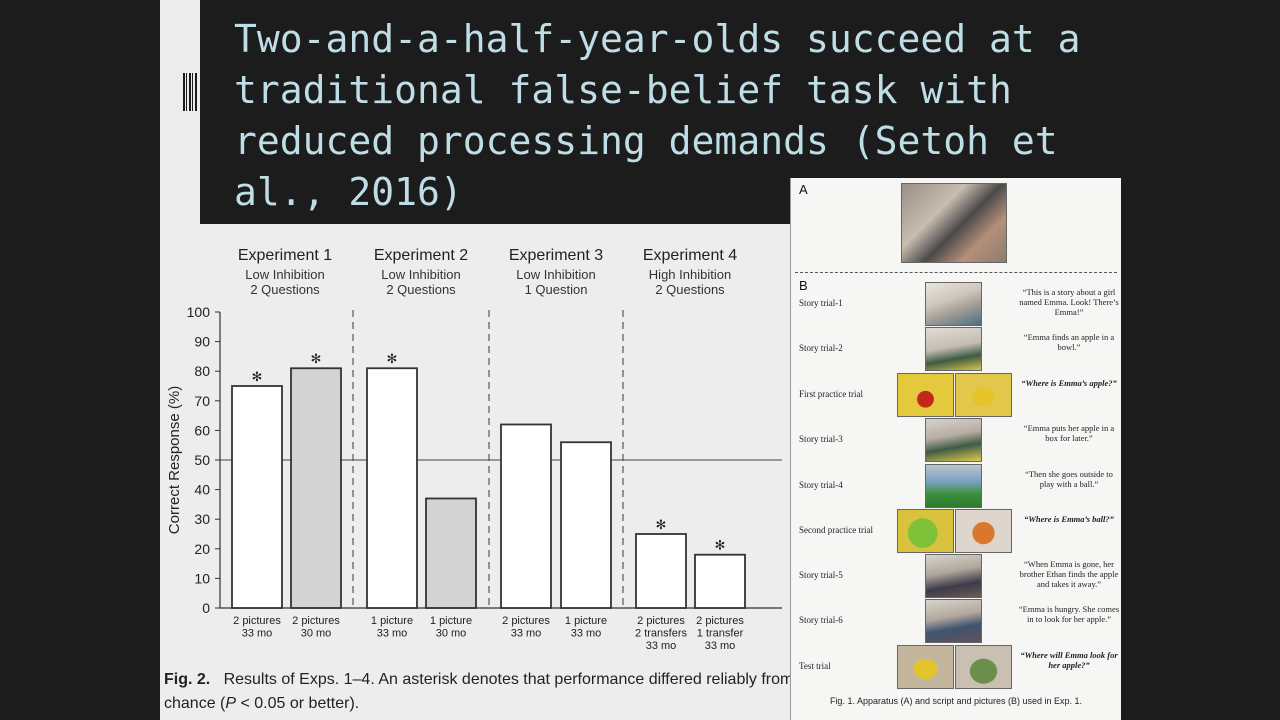  I want to click on script-row-text: “Where will Emma look for her apple?”, so click(1069, 660).